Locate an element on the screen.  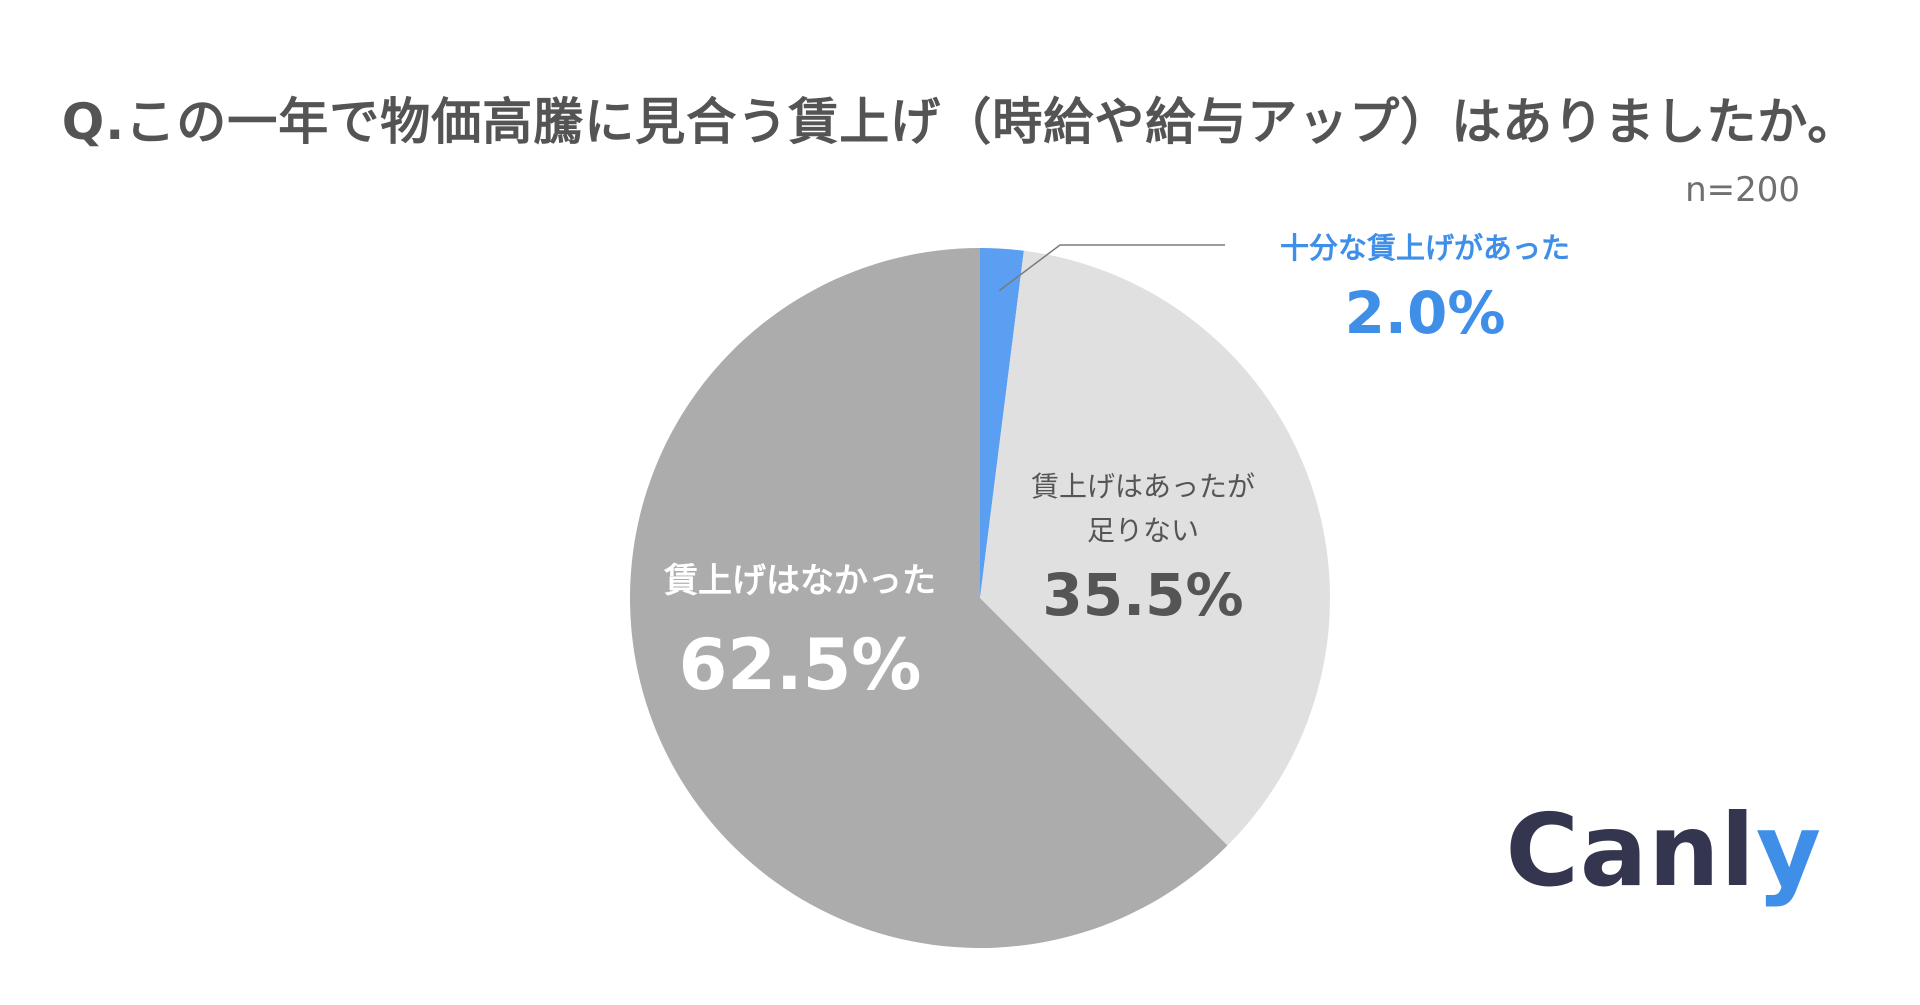
slice-value-none: 62.5% is located at coordinates (800, 665).